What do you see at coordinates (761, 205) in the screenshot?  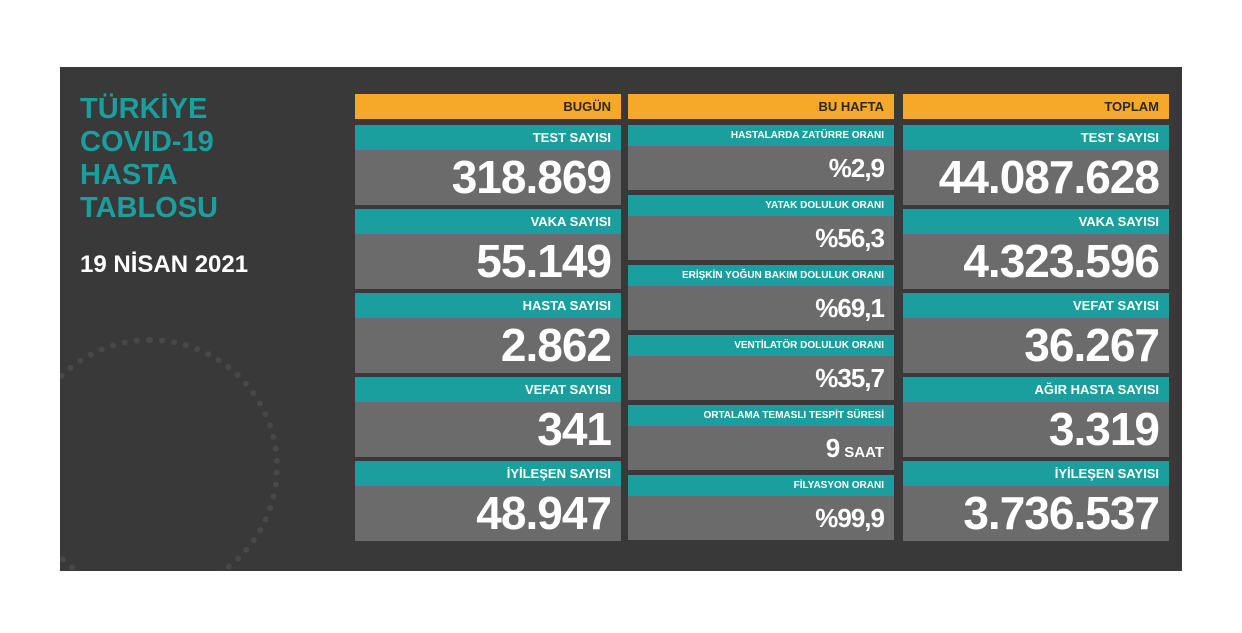 I see `cell-label: YATAK DOLULUK ORANI` at bounding box center [761, 205].